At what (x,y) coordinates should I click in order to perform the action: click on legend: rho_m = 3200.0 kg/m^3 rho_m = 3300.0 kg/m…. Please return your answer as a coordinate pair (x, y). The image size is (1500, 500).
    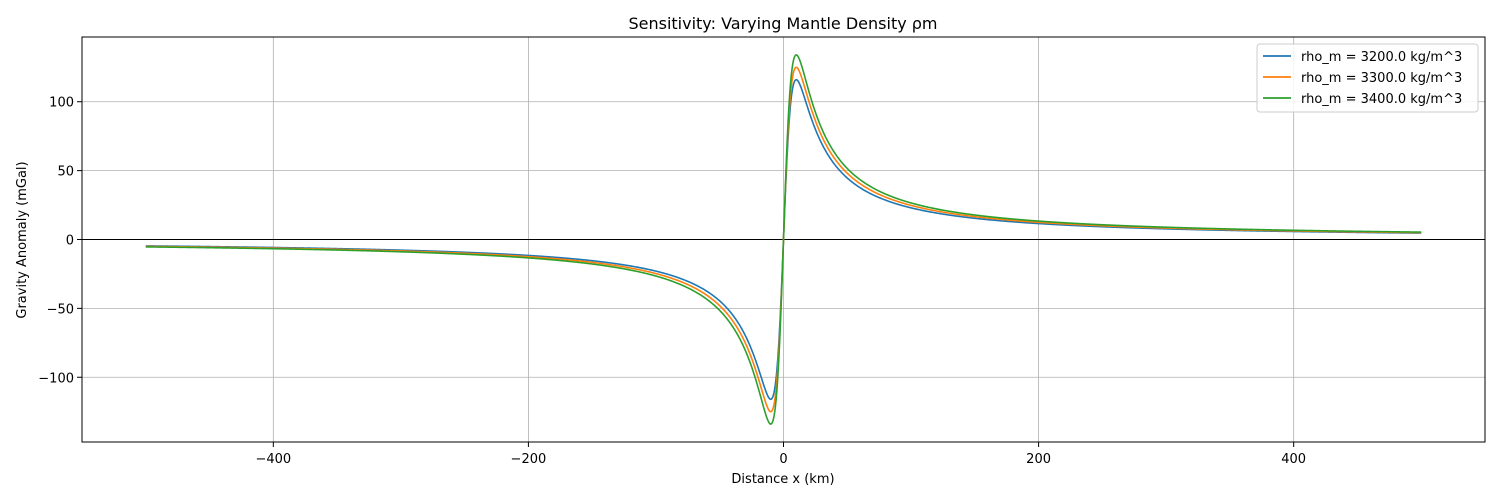
    Looking at the image, I should click on (1367, 78).